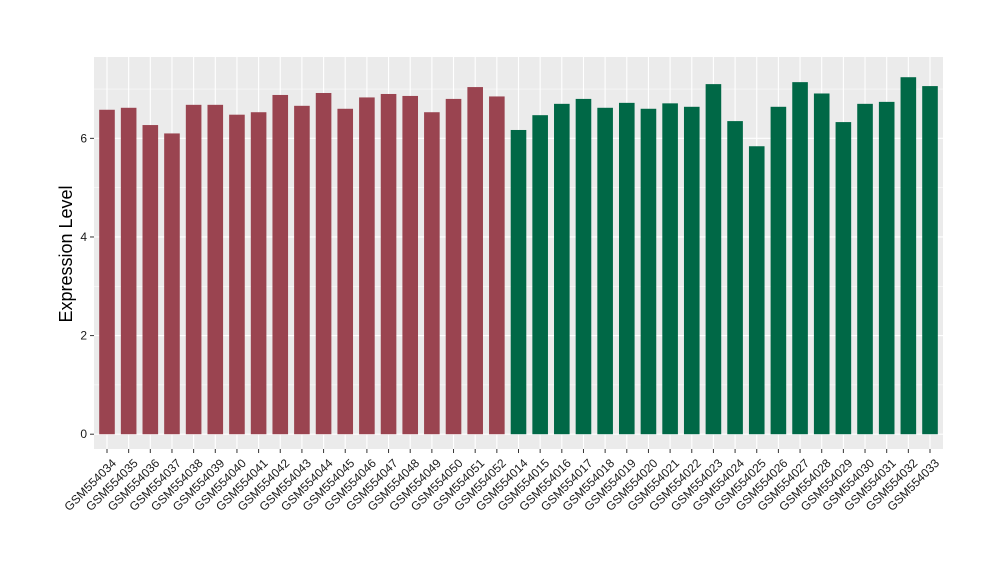  Describe the element at coordinates (150, 280) in the screenshot. I see `bar-GSM554036` at that location.